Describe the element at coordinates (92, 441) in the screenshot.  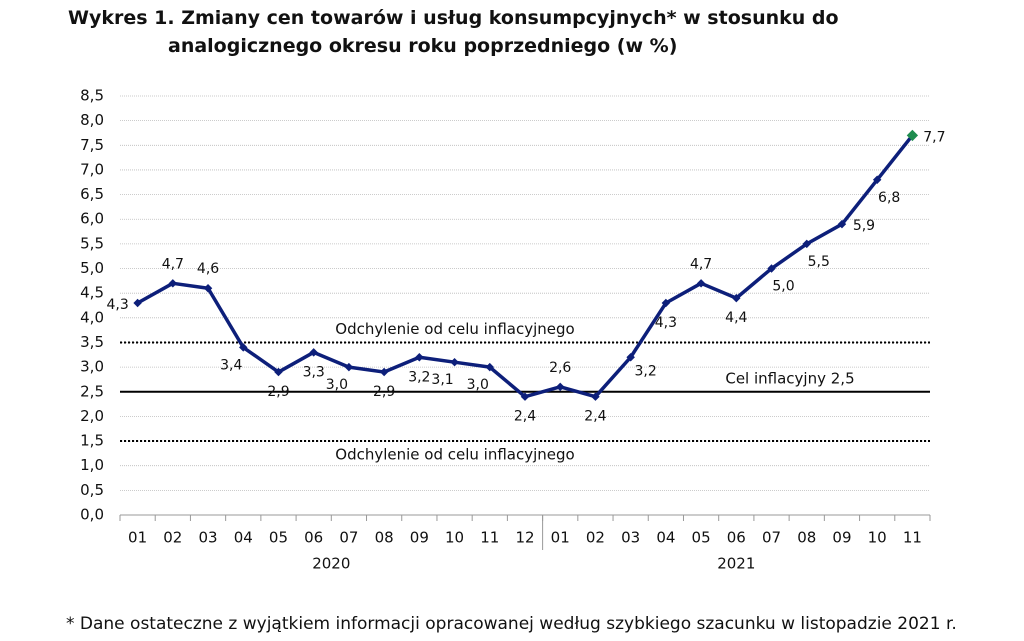
I see `y-tick-label: 1,5` at that location.